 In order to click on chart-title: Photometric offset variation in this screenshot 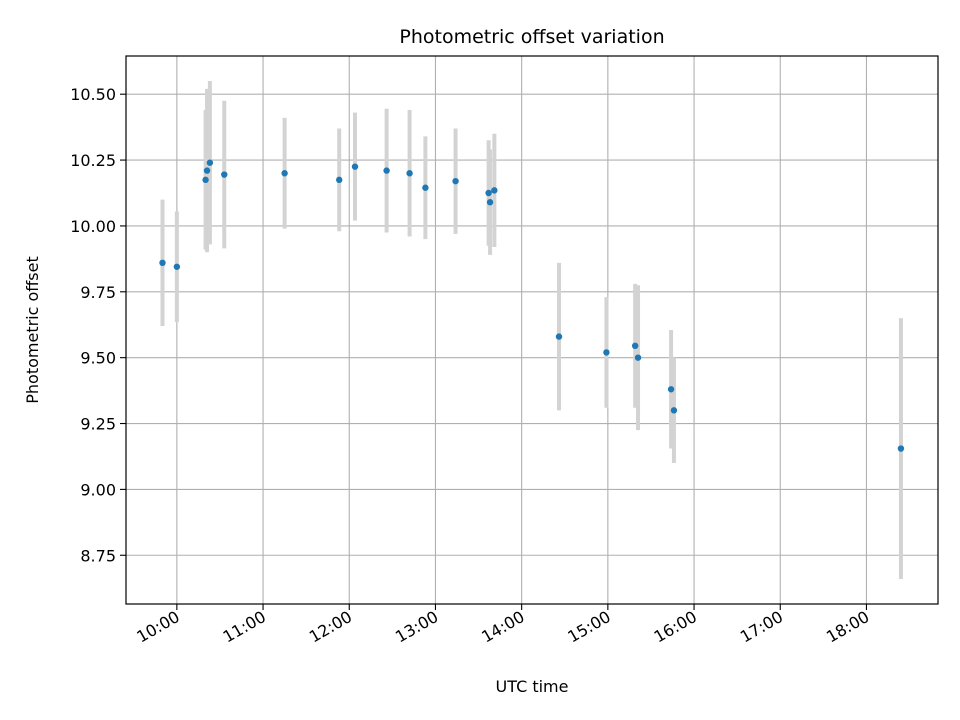, I will do `click(531, 37)`.